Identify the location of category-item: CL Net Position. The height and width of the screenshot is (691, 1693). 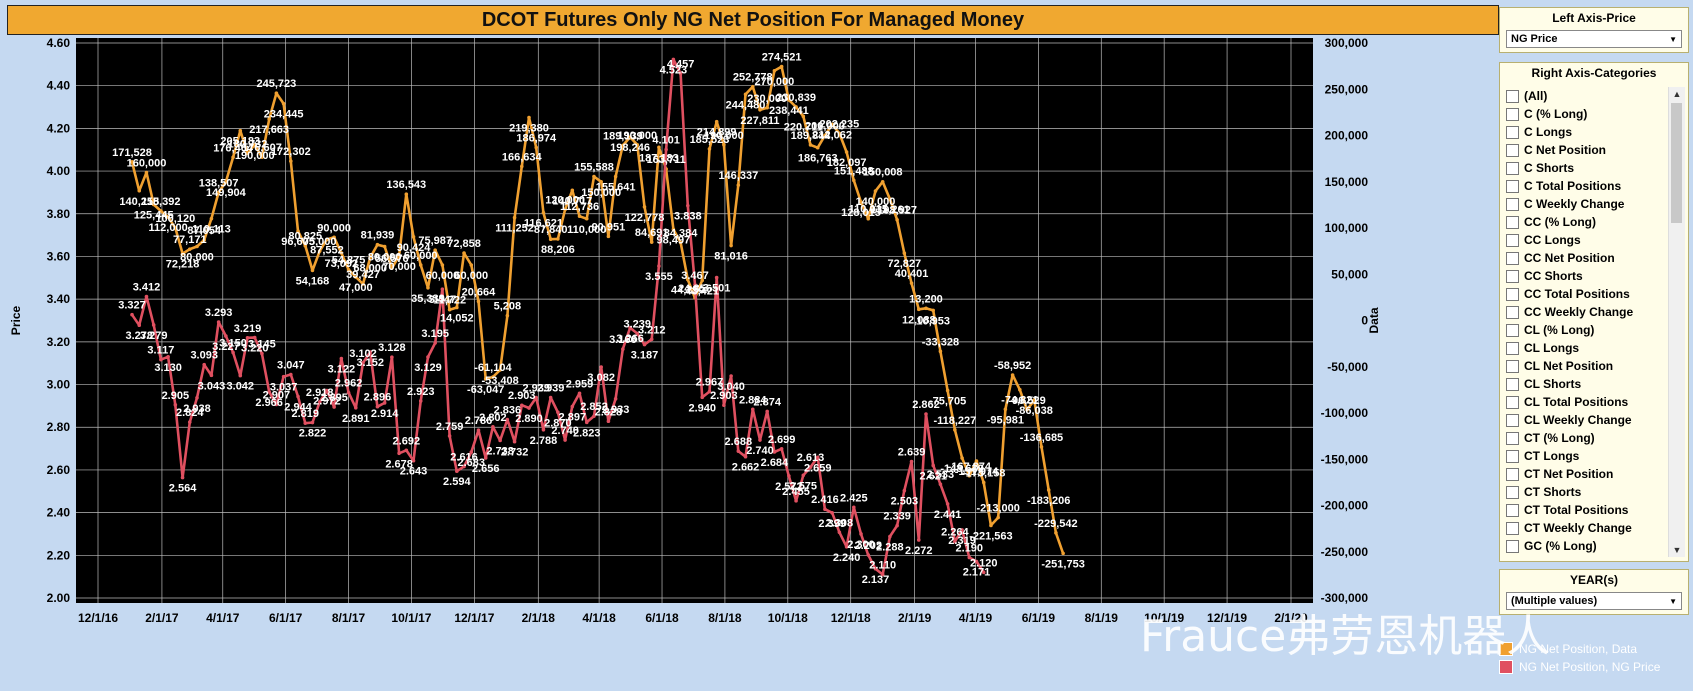
(1586, 366).